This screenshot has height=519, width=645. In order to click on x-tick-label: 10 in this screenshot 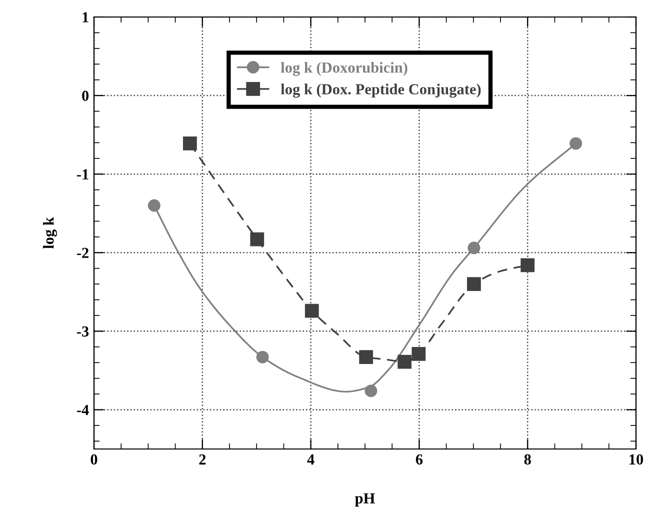, I will do `click(637, 459)`.